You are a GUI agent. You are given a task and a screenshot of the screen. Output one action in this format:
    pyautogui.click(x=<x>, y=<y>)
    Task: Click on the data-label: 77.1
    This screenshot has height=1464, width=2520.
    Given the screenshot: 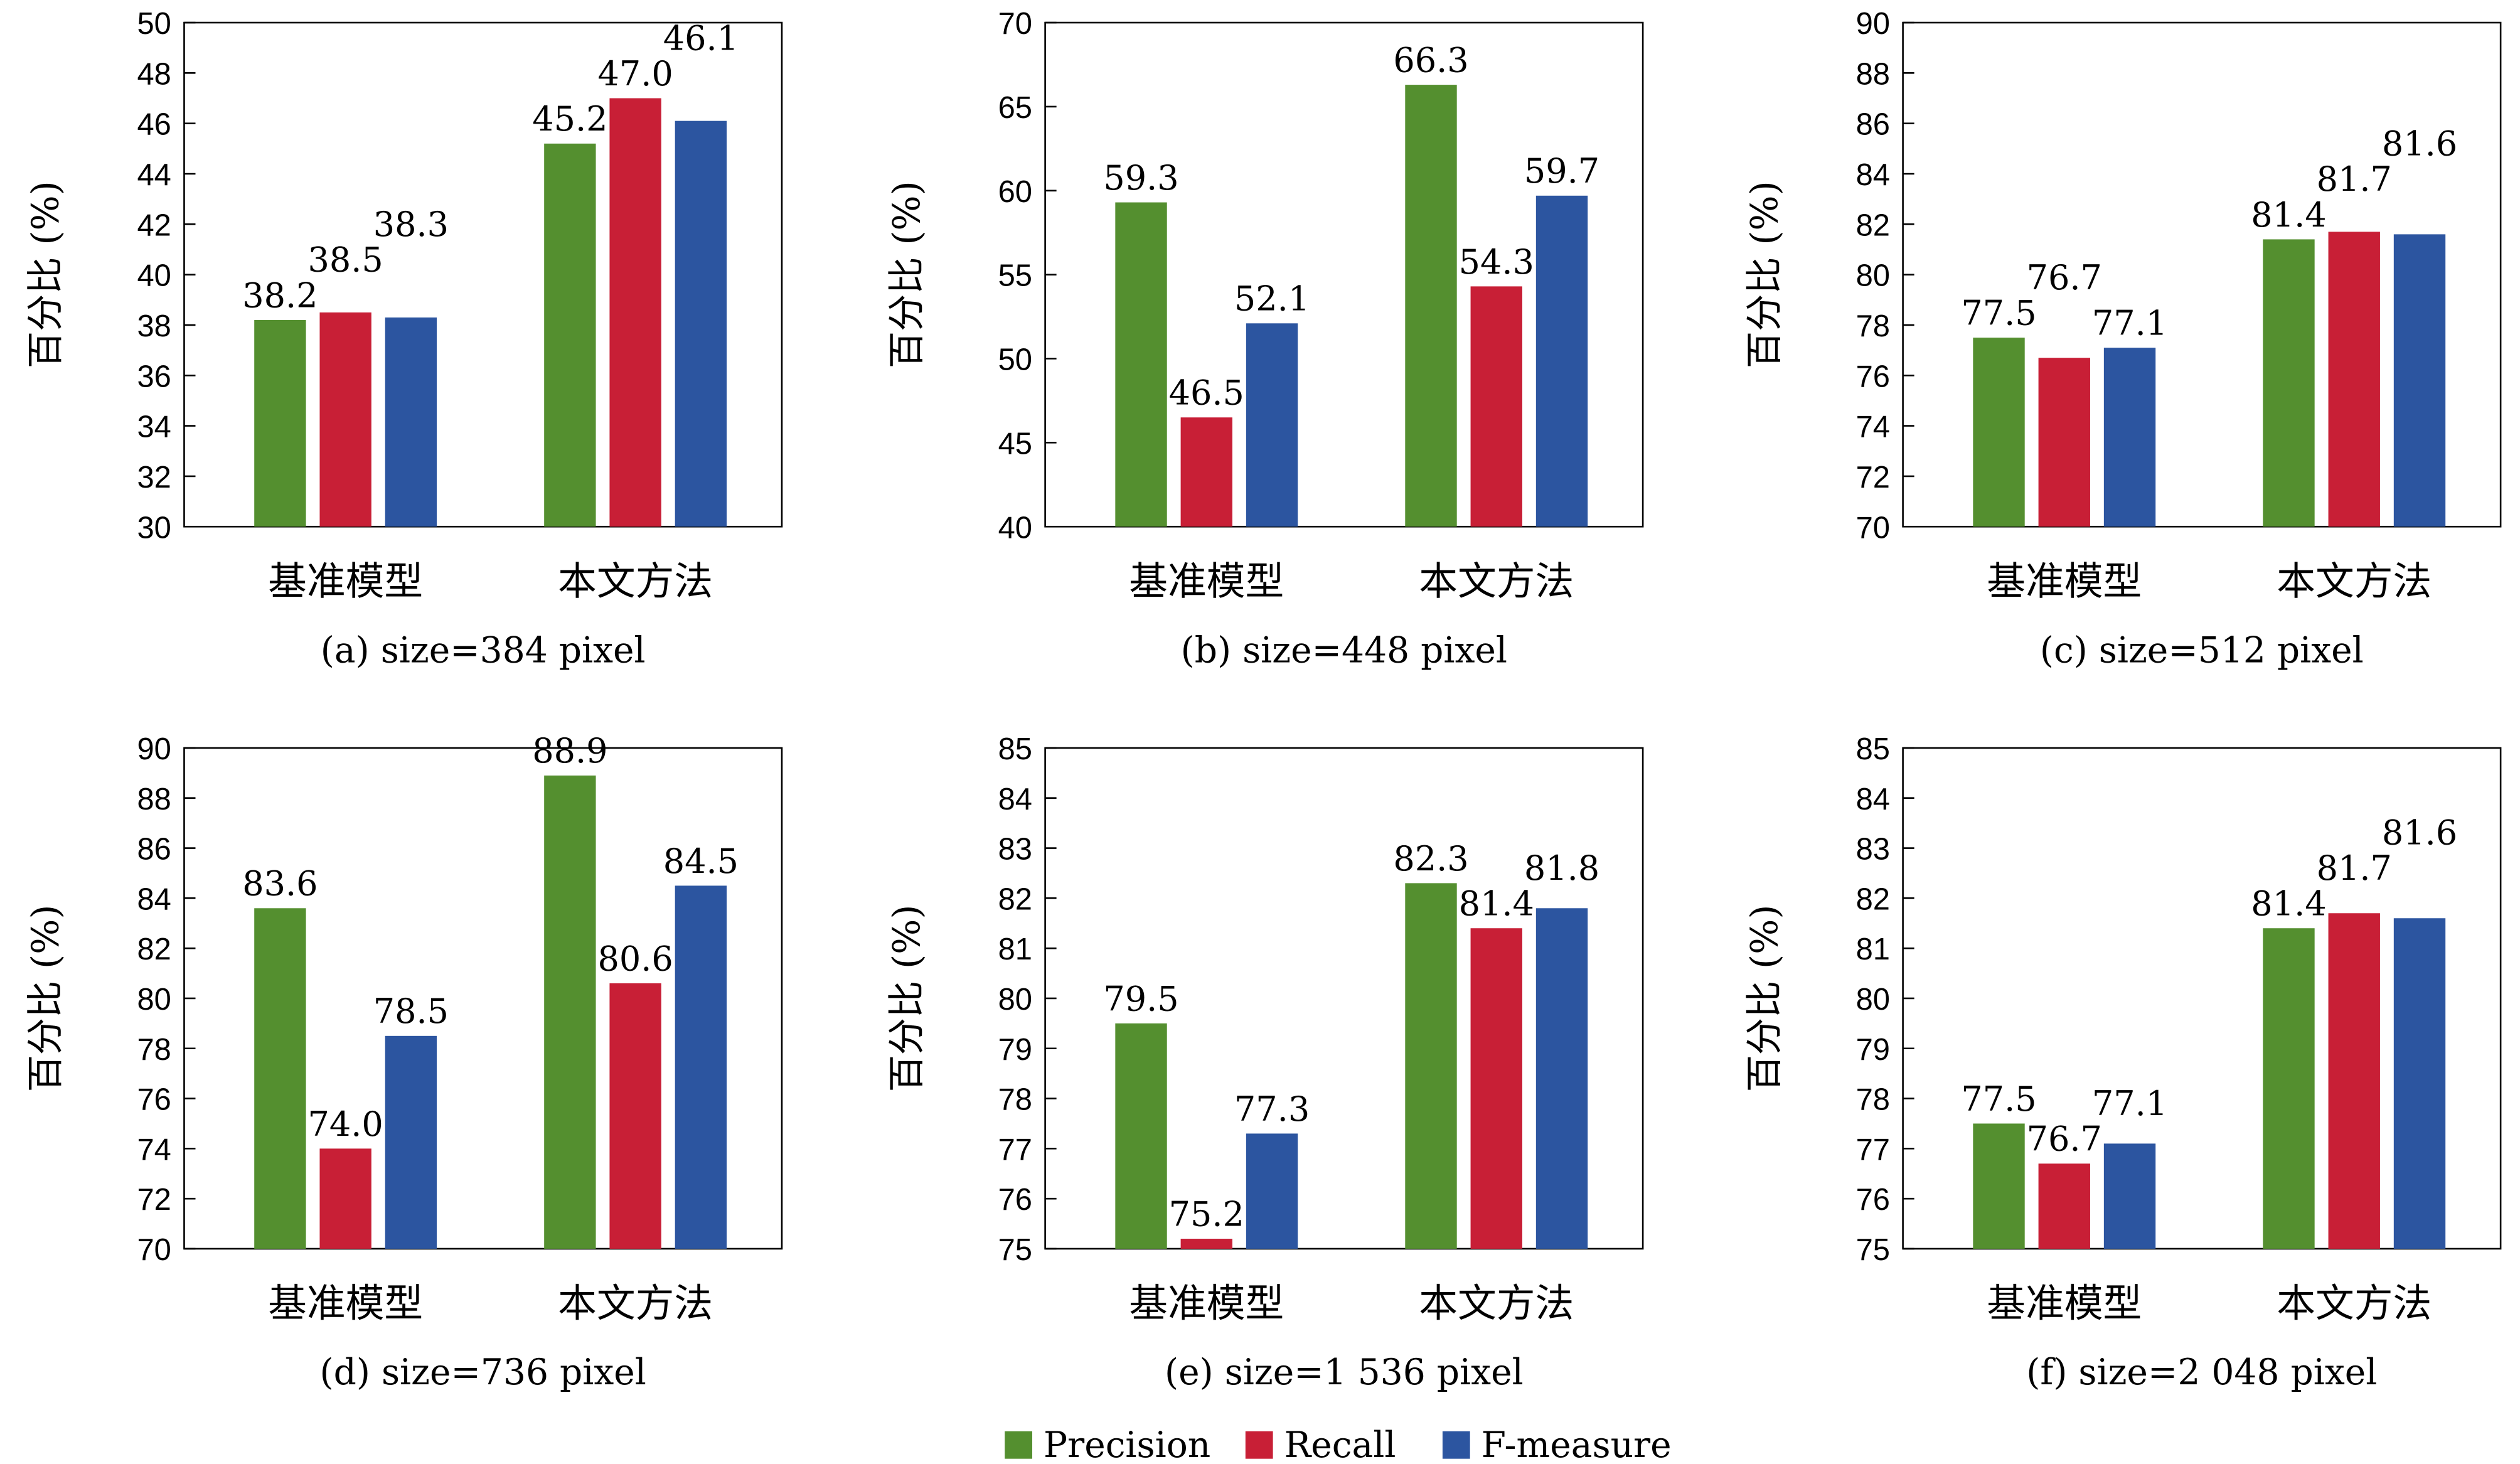 What is the action you would take?
    pyautogui.click(x=2129, y=1104)
    